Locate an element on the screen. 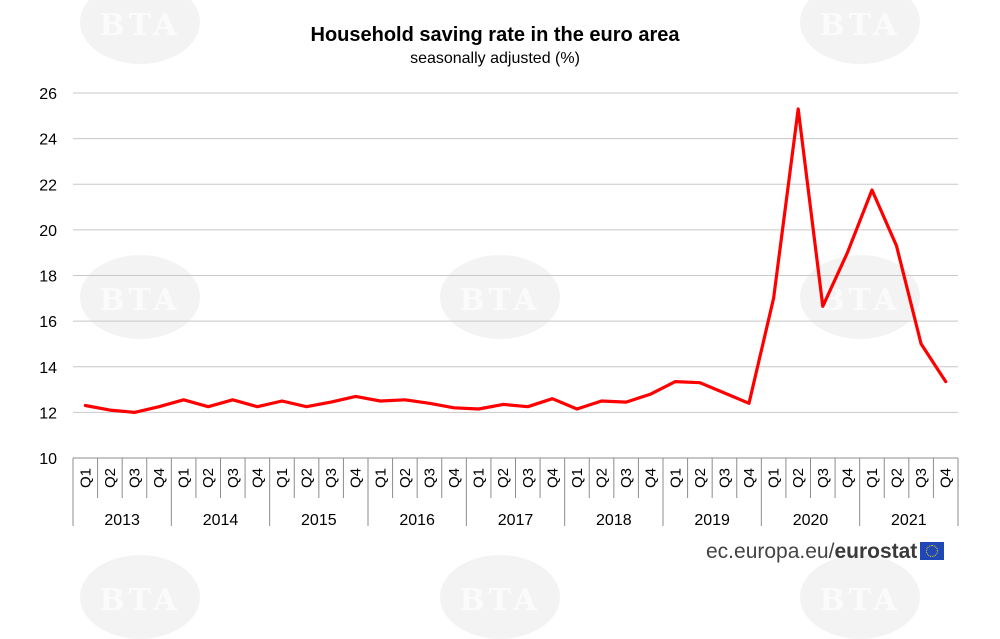 Image resolution: width=1000 pixels, height=639 pixels. y-tick-label: 16 is located at coordinates (48, 322).